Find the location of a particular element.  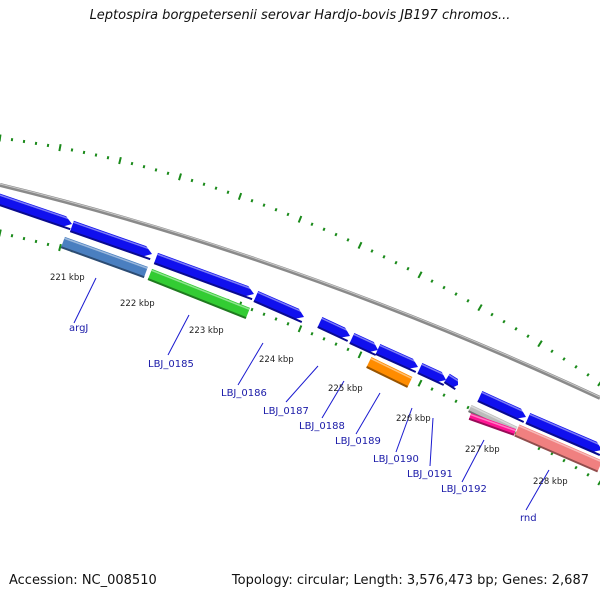

kbp-label: 221 kbp is located at coordinates (67, 278).